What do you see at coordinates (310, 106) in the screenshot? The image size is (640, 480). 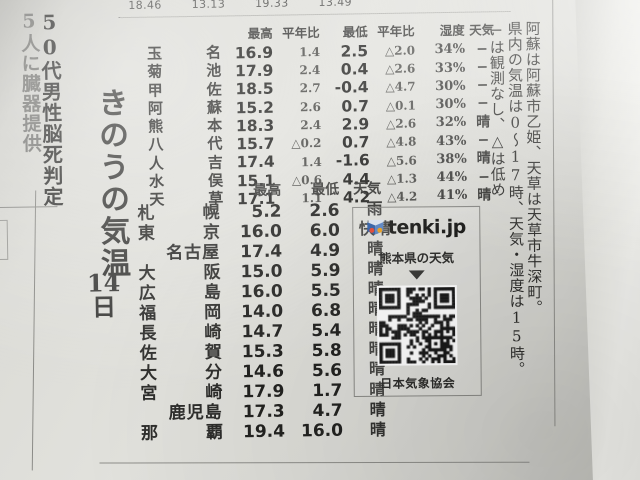 I see `row-high-norm: 2.6` at bounding box center [310, 106].